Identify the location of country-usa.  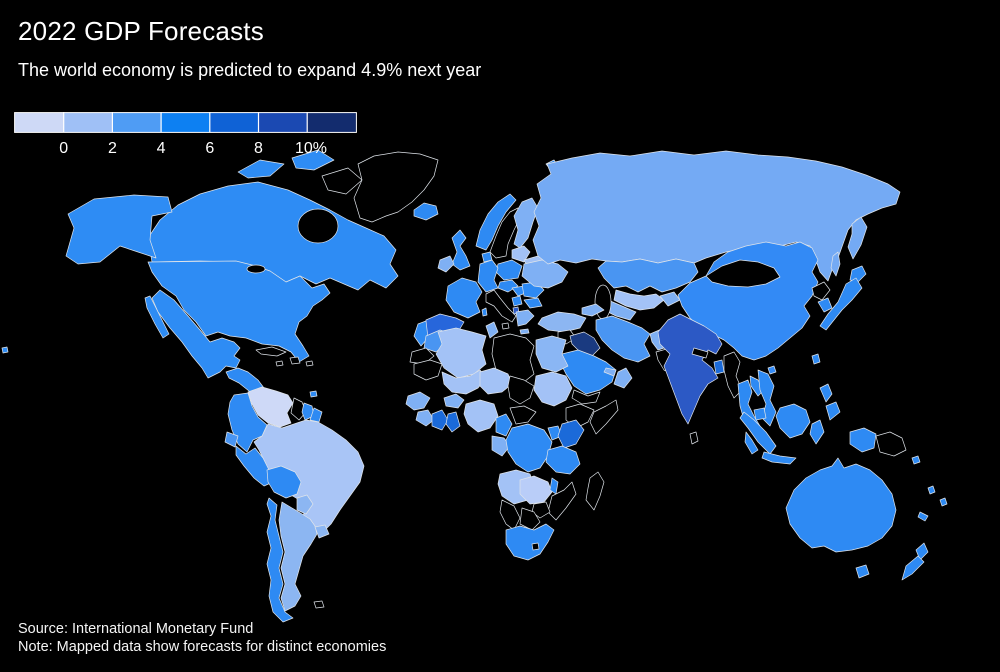
(239, 311).